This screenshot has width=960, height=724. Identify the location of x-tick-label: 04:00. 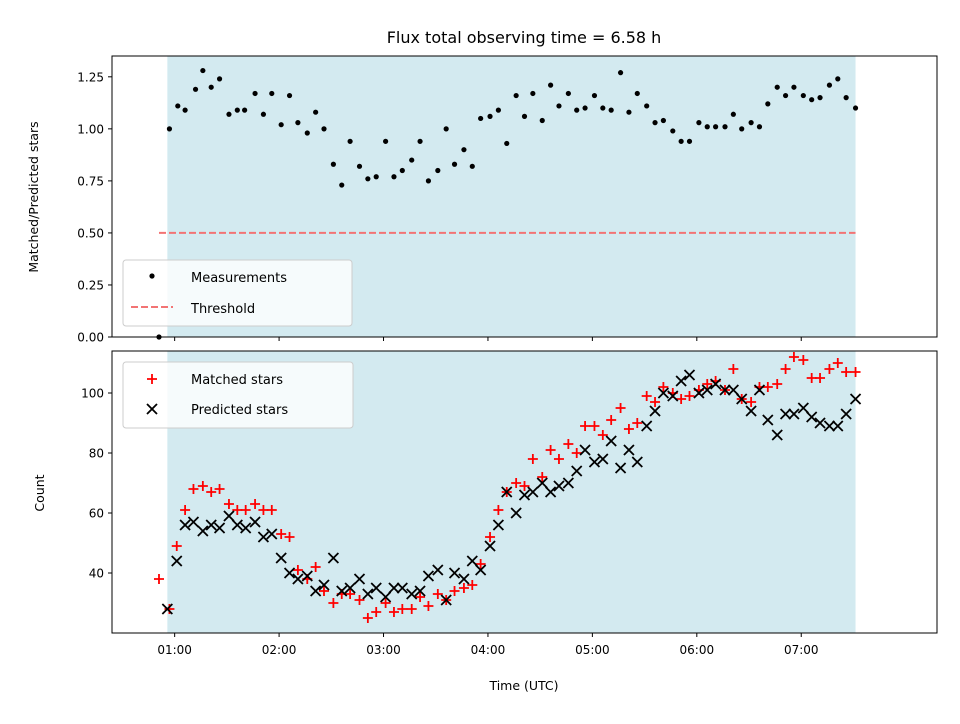
(488, 650).